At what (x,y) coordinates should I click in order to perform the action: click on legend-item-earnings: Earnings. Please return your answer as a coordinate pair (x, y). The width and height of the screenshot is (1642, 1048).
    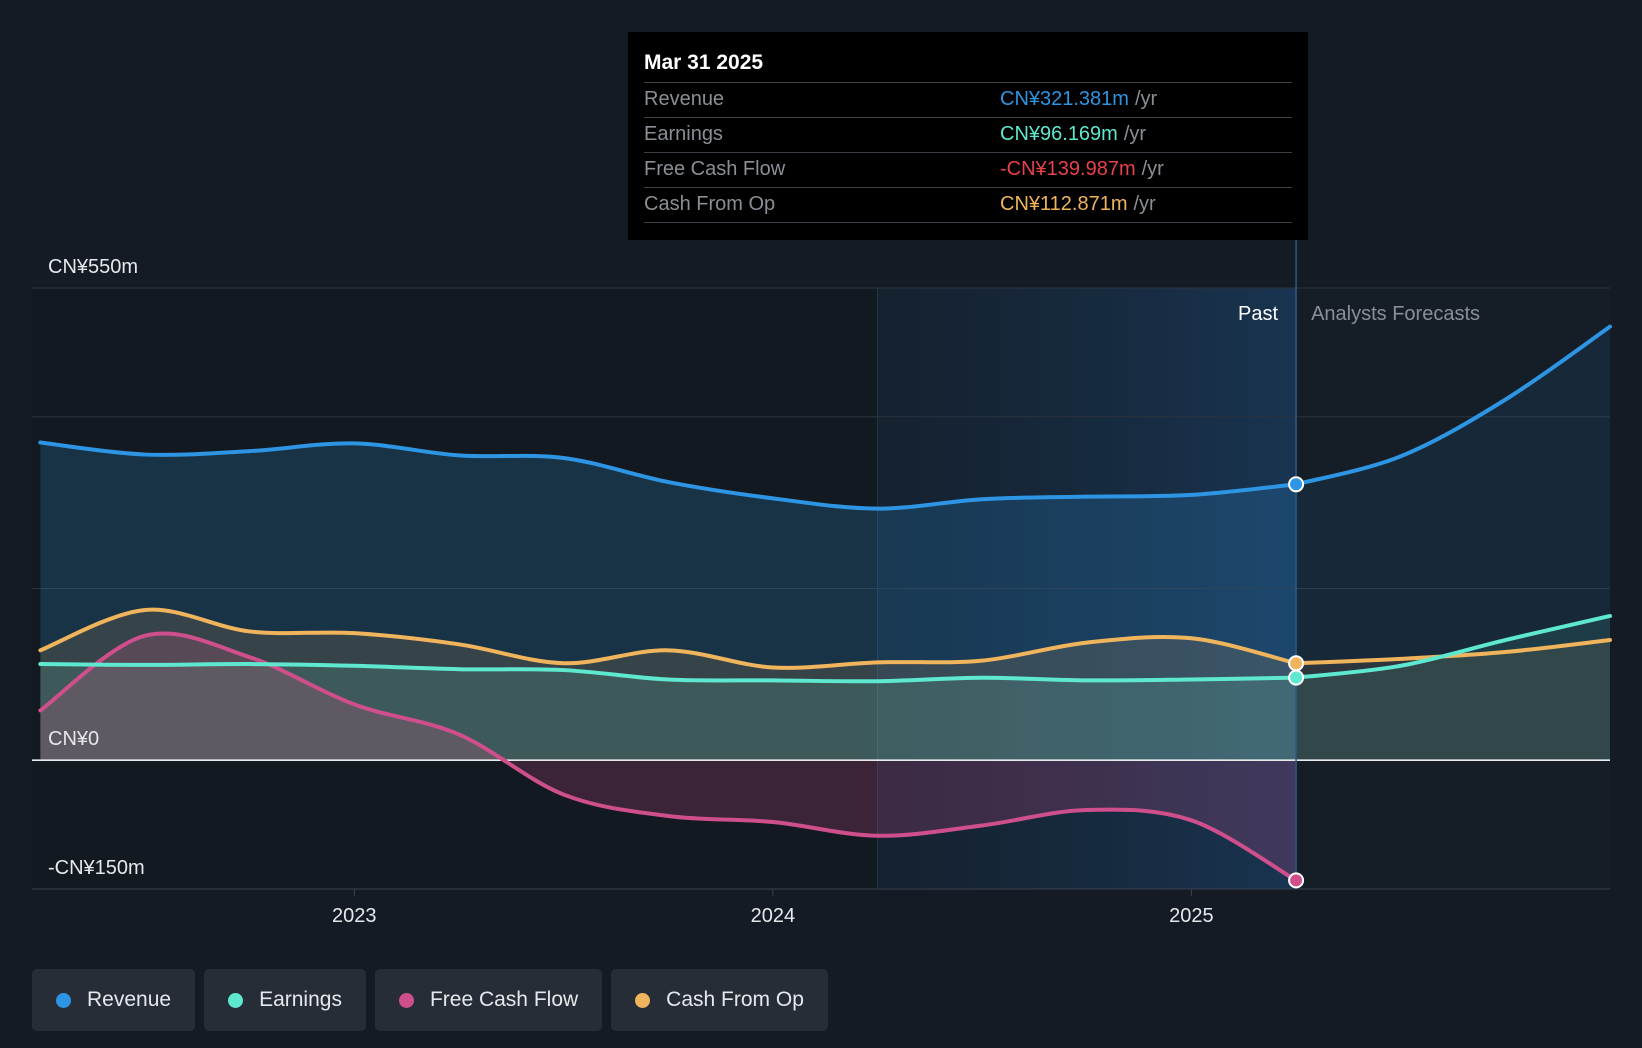
    Looking at the image, I should click on (285, 1000).